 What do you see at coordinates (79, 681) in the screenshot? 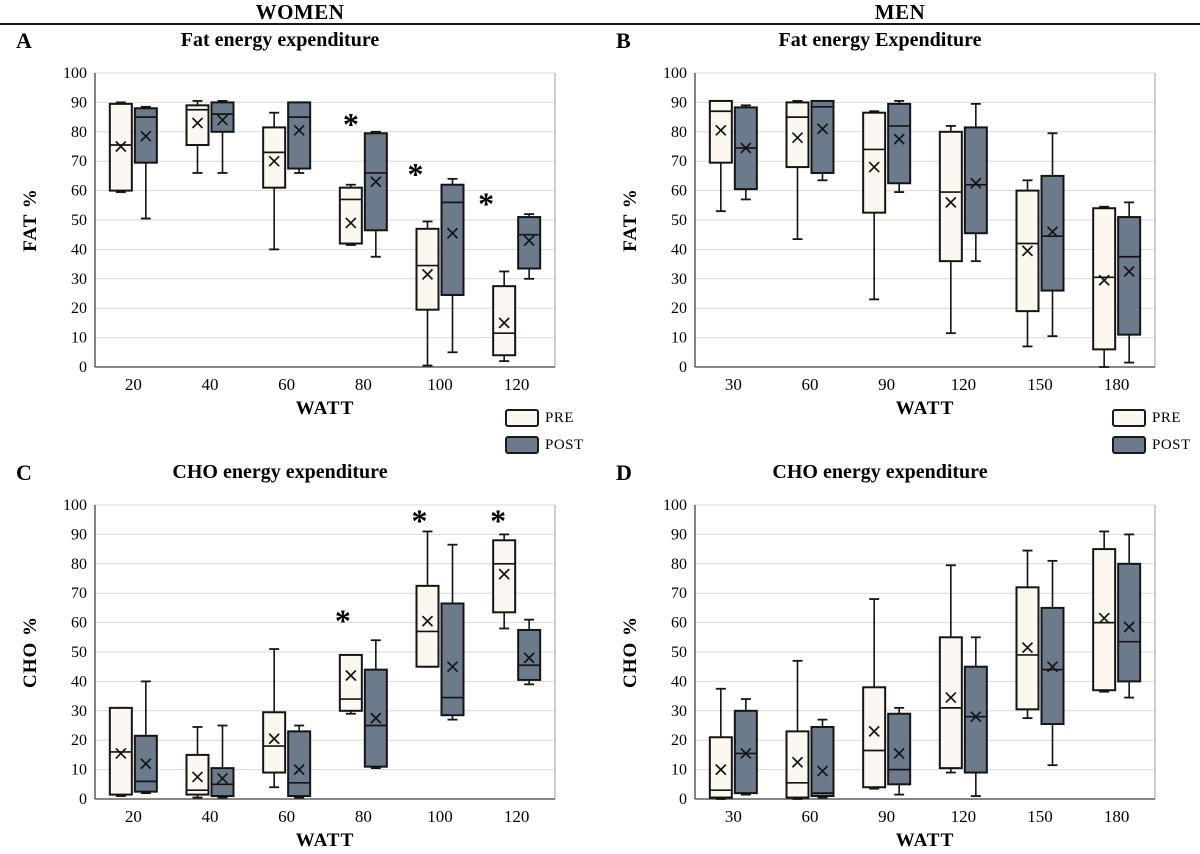
I see `svg-text: 40` at bounding box center [79, 681].